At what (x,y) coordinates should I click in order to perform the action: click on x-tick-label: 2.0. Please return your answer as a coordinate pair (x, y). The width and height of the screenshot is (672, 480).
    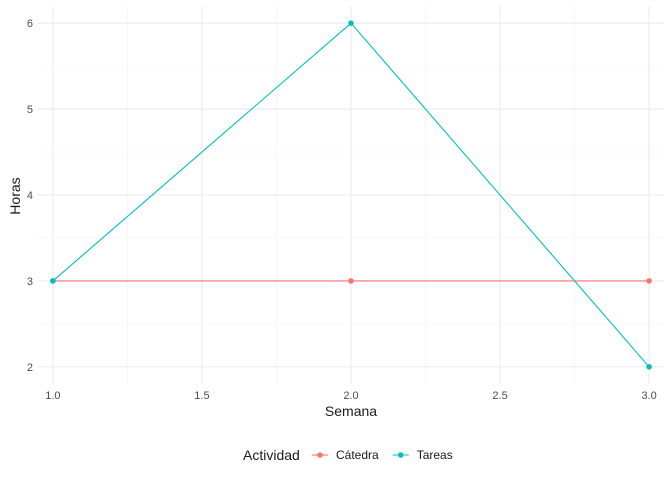
    Looking at the image, I should click on (350, 396).